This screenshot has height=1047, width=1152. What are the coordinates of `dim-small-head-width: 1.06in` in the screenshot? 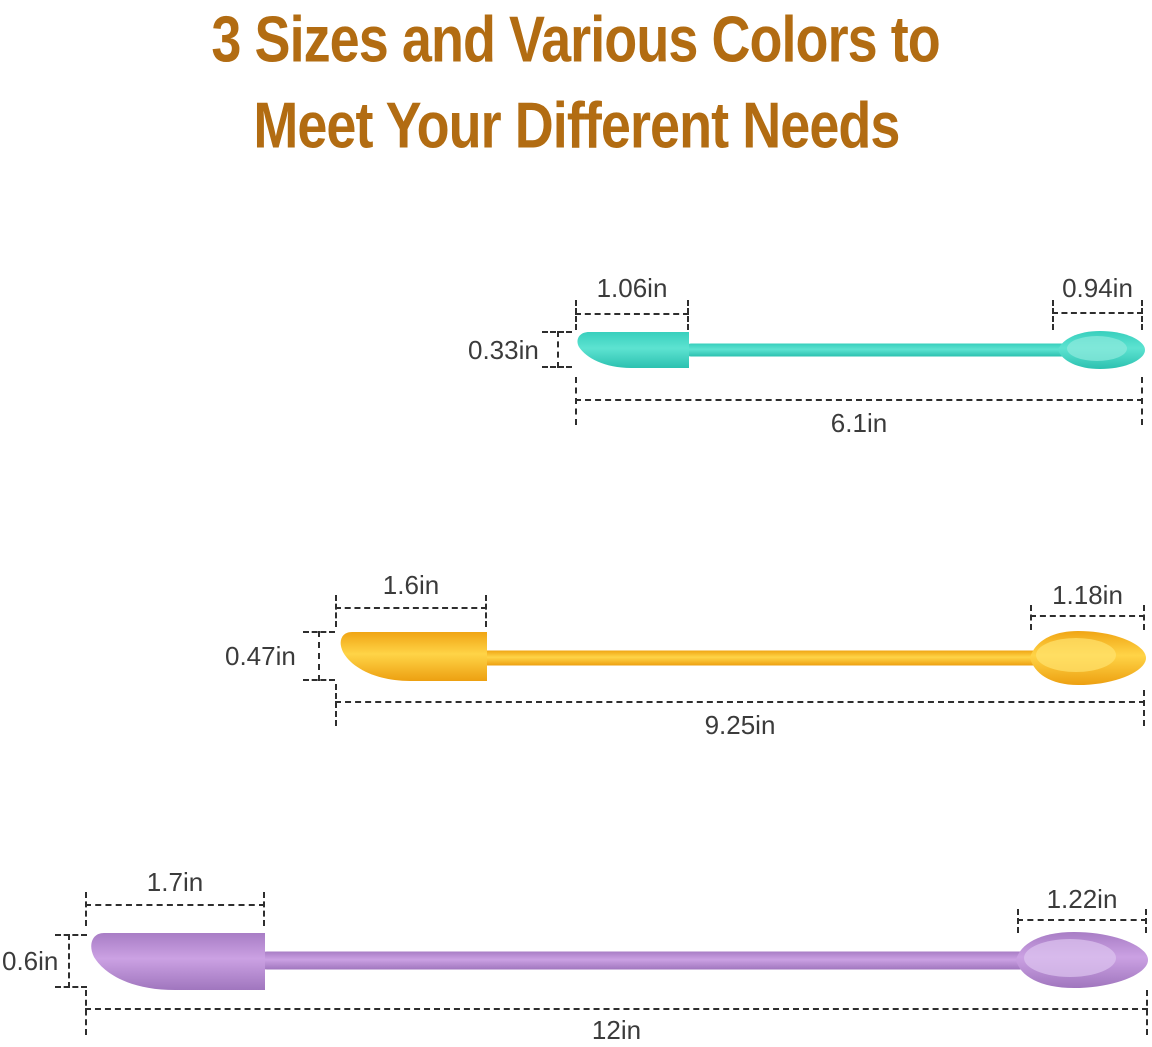 It's located at (632, 303).